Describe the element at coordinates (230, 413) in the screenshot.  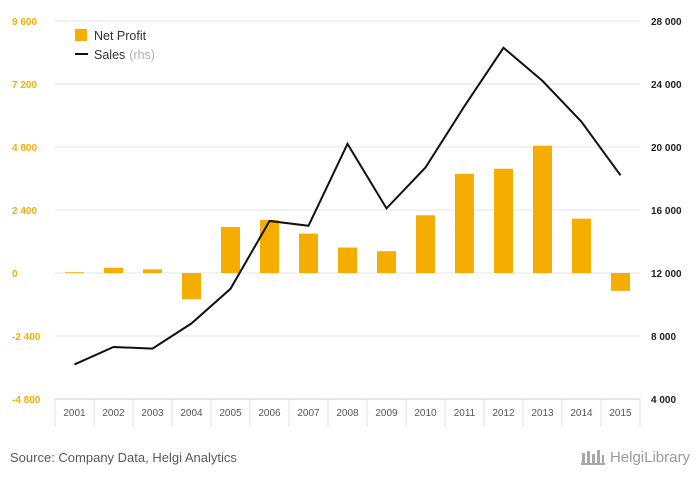
I see `x-tick-label: 2005` at that location.